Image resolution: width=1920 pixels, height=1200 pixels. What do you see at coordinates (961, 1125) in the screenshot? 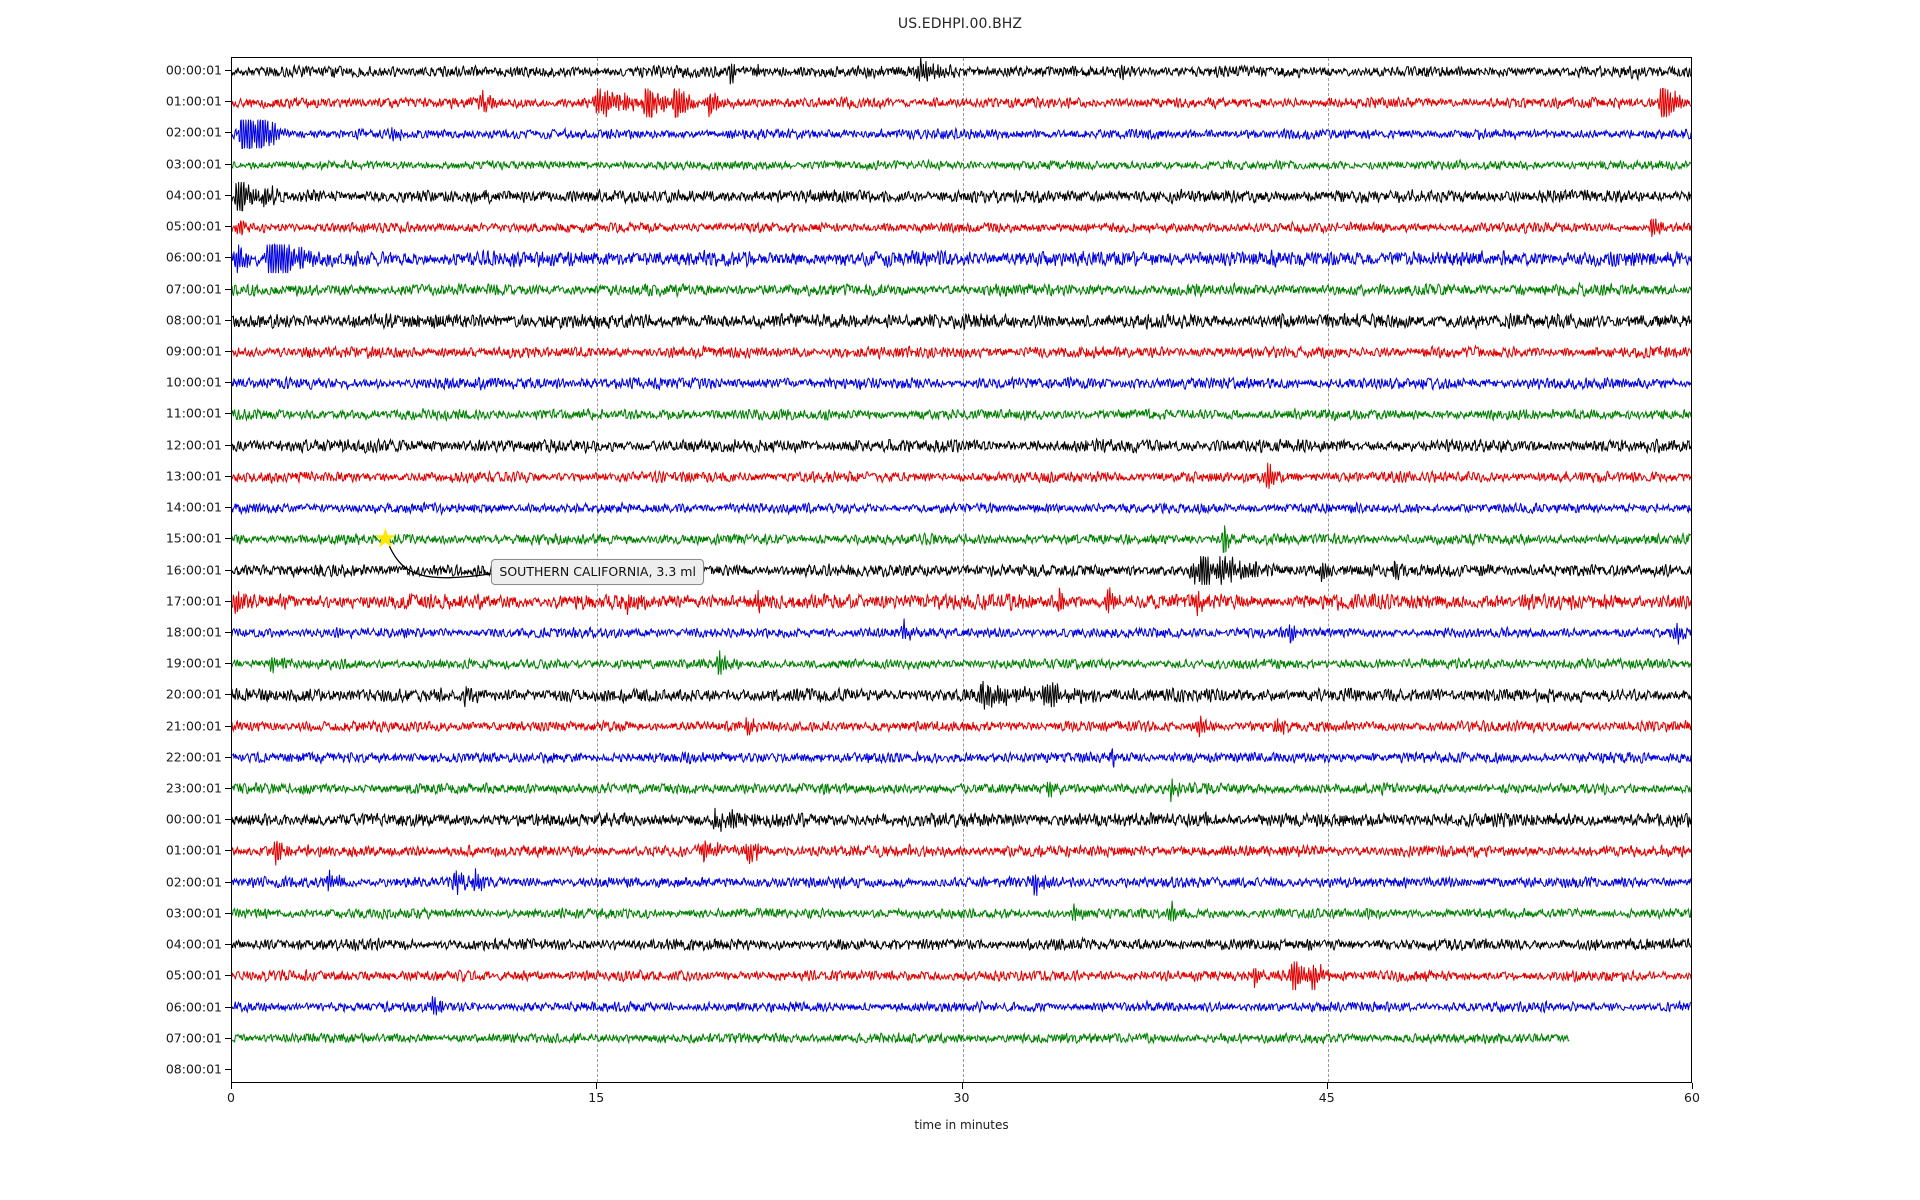
I see `x-axis-title: time in minutes` at bounding box center [961, 1125].